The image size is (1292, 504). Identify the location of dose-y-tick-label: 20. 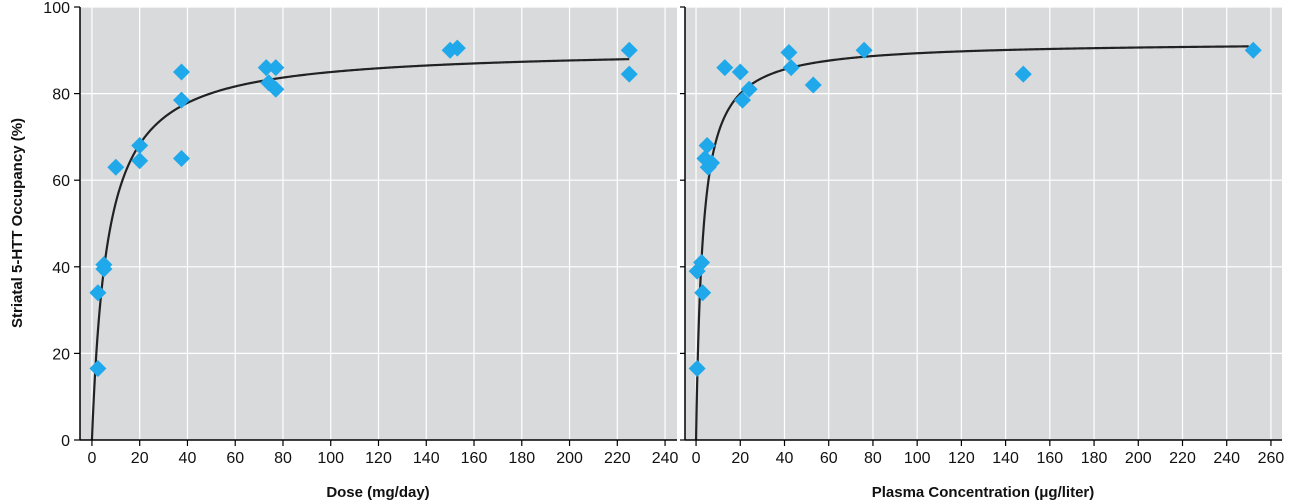
(61, 354).